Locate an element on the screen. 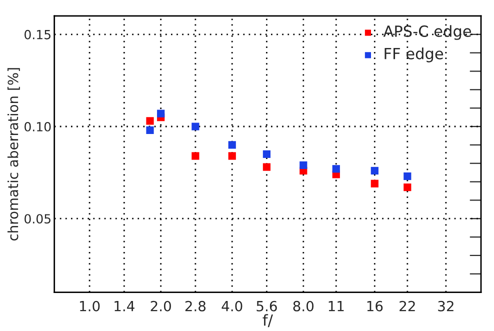 Image resolution: width=494 pixels, height=331 pixels. x-tick-label: 16 is located at coordinates (375, 306).